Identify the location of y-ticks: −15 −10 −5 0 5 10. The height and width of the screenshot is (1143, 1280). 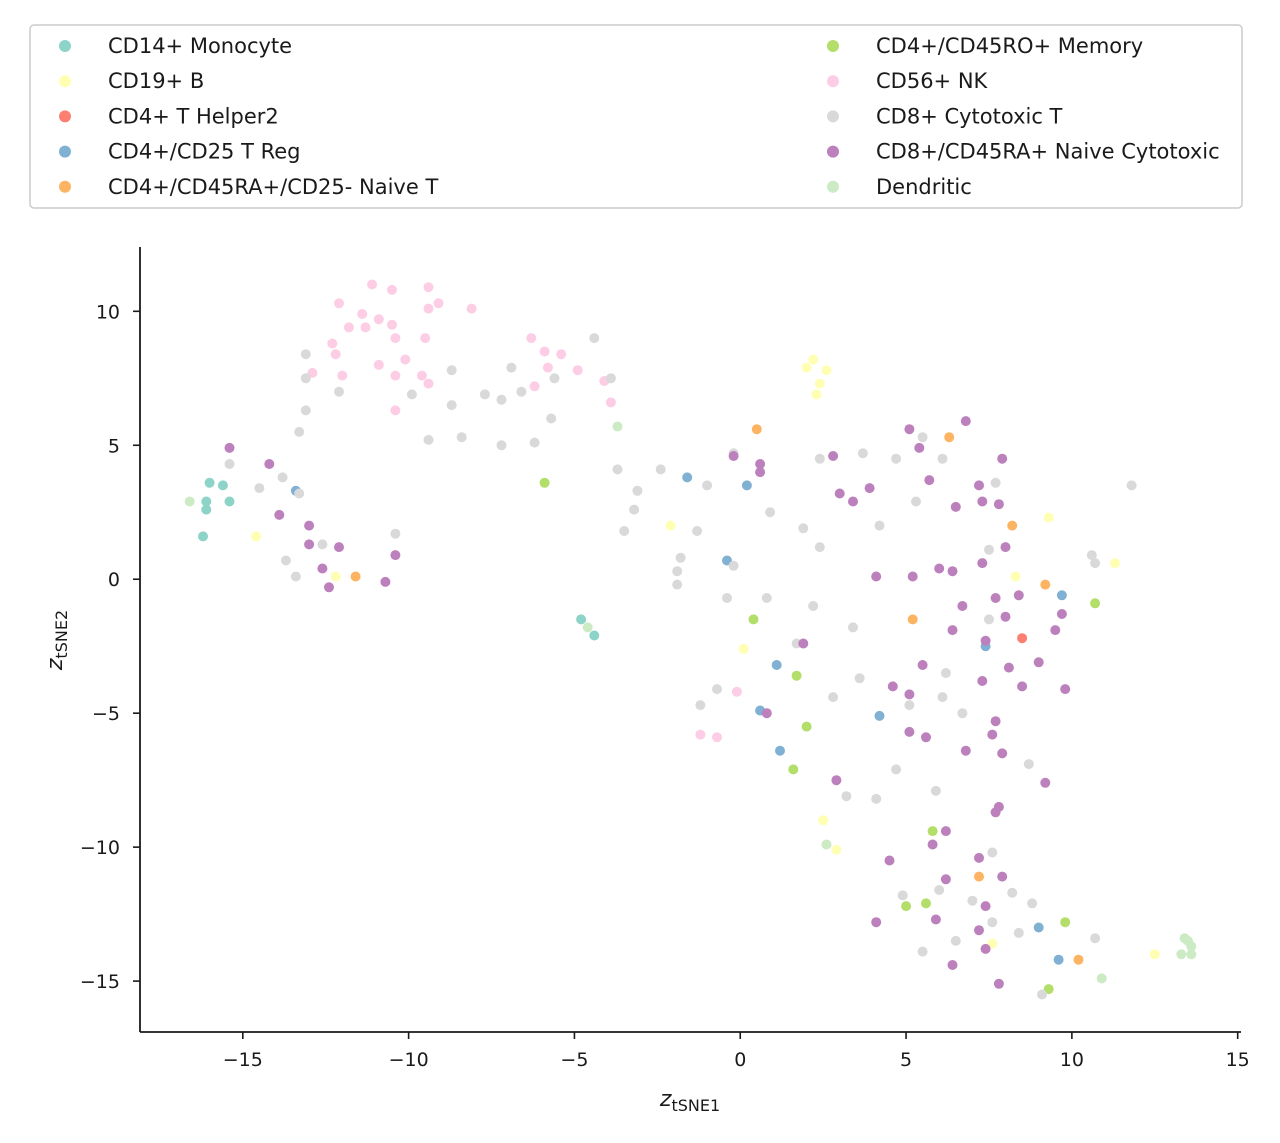
(110, 647).